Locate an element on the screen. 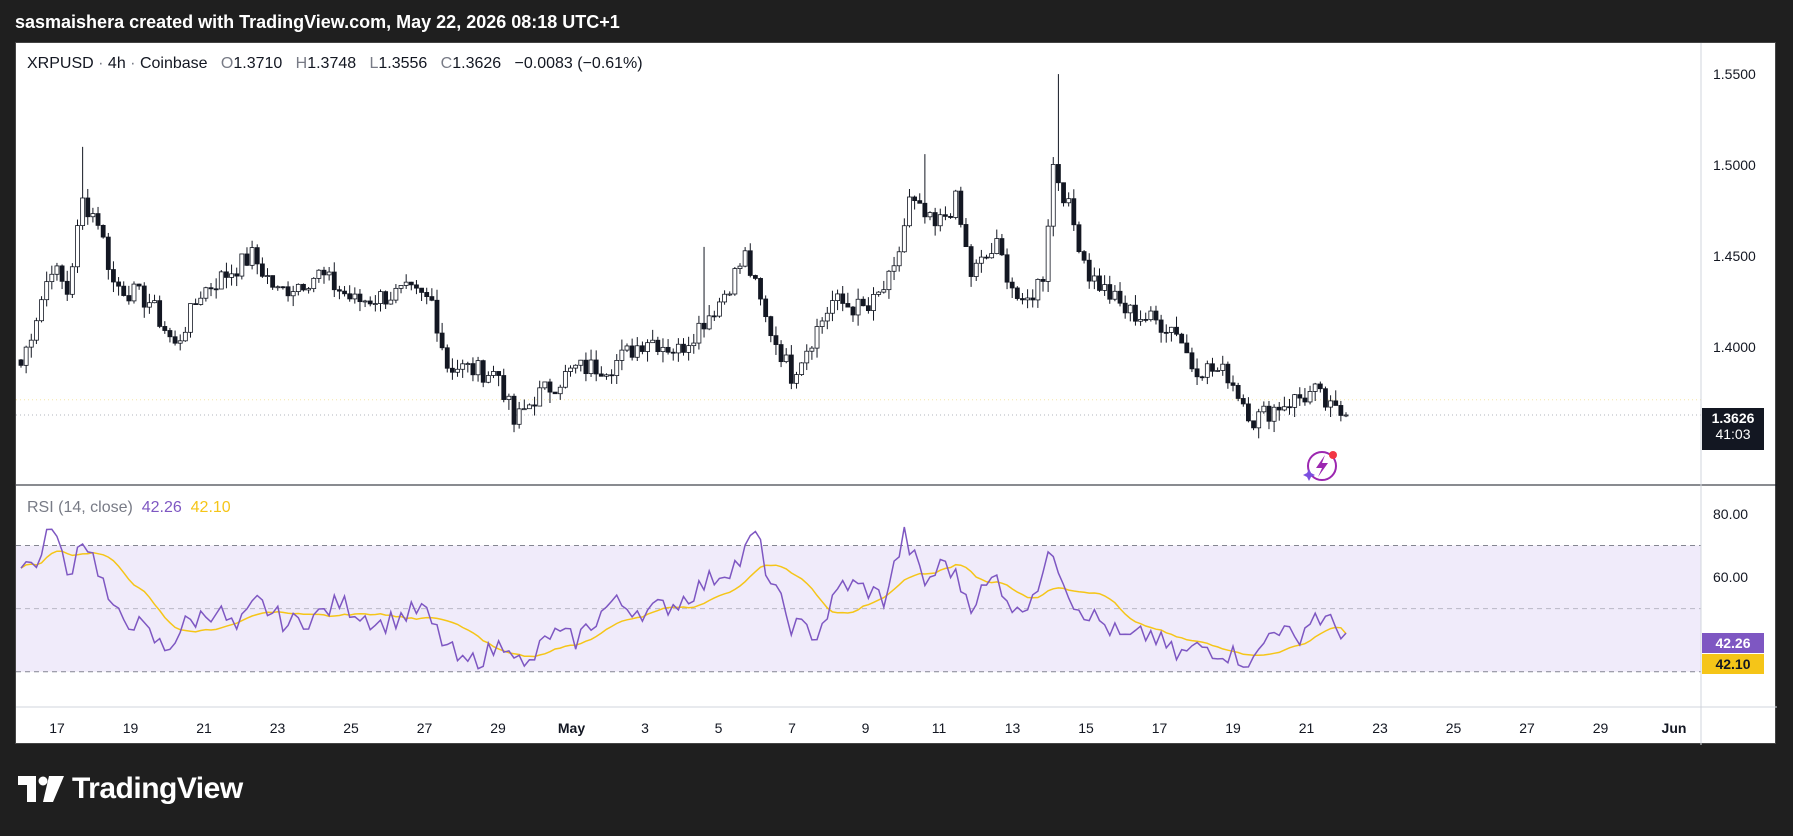  legend-interval: 4h is located at coordinates (116, 63).